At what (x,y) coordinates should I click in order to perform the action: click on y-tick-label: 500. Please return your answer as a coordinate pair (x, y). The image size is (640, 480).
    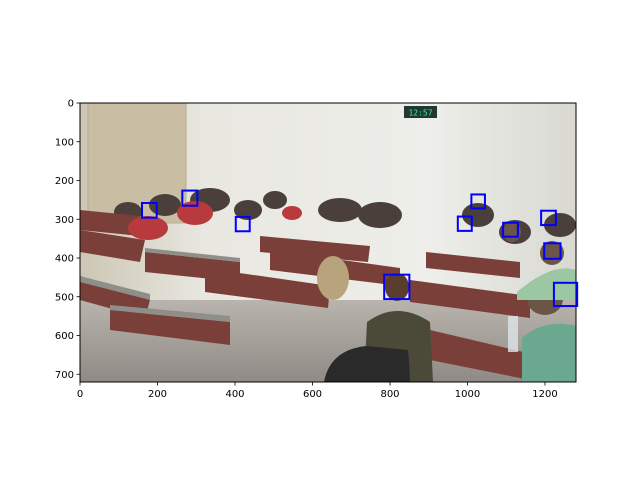
    Looking at the image, I should click on (64, 297).